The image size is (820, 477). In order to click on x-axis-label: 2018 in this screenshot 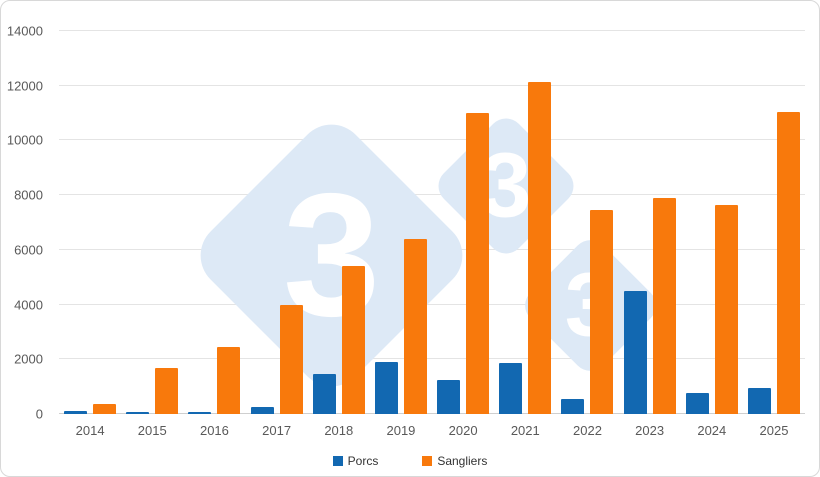, I will do `click(339, 430)`.